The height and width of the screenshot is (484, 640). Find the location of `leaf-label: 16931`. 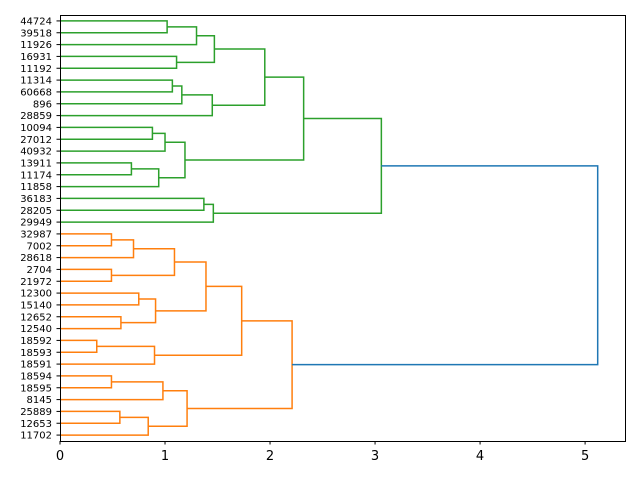

leaf-label: 16931 is located at coordinates (36, 57).